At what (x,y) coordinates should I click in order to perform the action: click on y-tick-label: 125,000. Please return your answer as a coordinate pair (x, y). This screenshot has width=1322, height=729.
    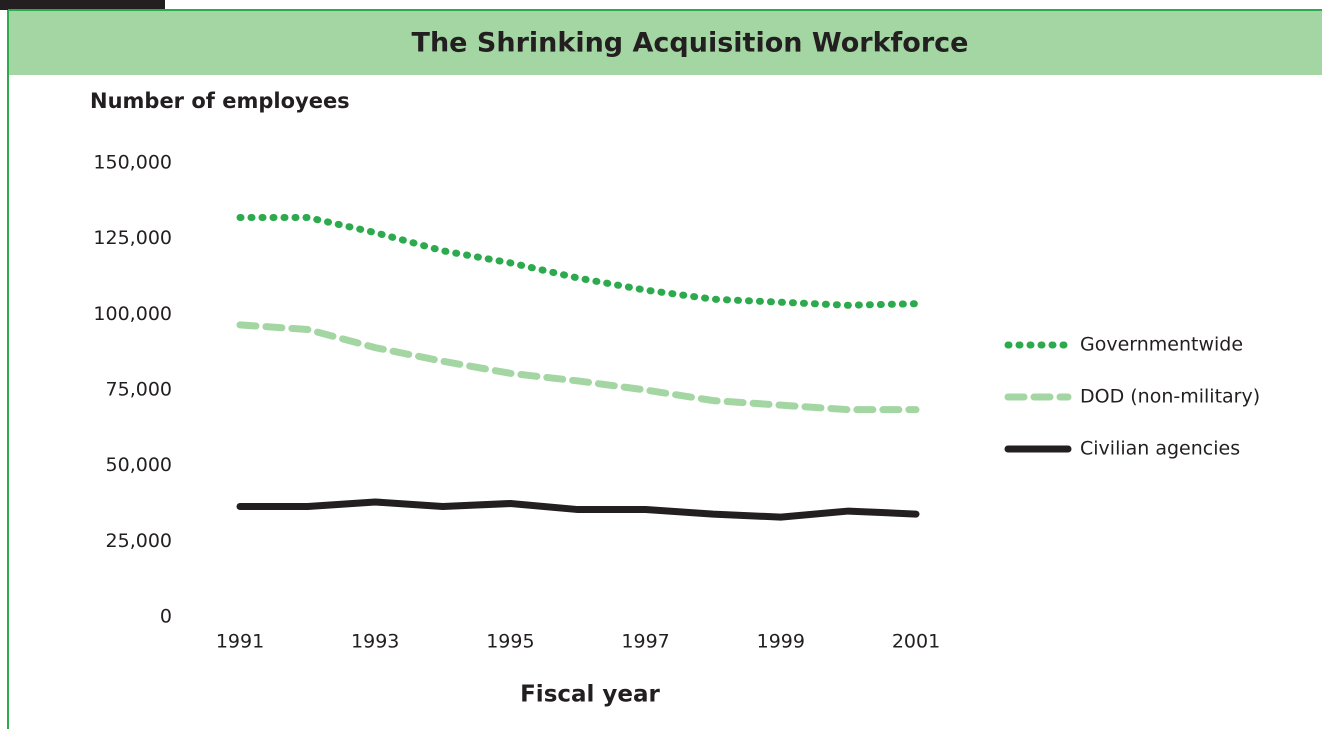
    Looking at the image, I should click on (132, 238).